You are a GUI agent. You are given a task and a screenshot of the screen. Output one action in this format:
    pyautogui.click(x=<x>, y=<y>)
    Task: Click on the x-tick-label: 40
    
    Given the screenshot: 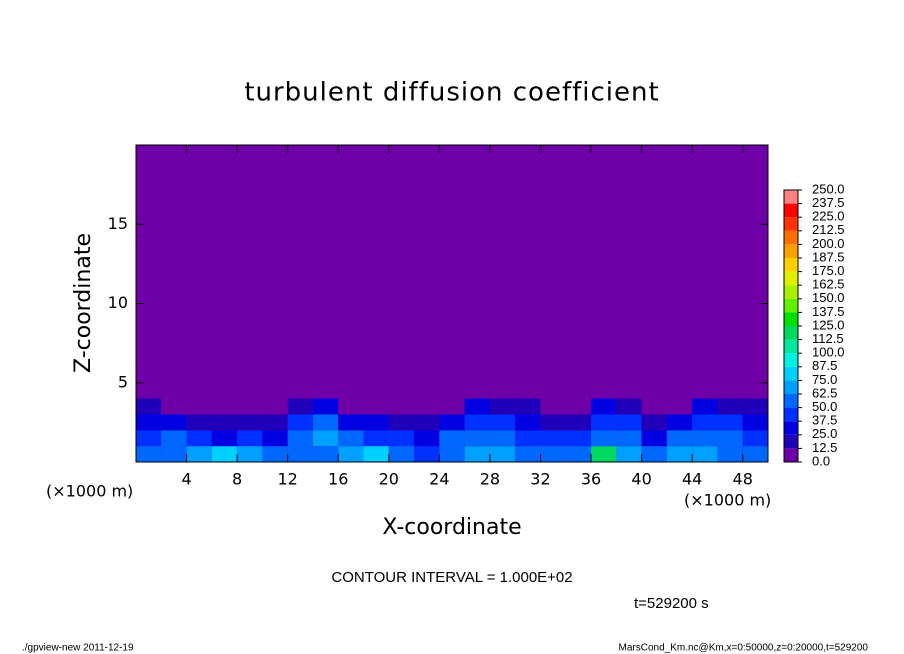 What is the action you would take?
    pyautogui.click(x=641, y=479)
    